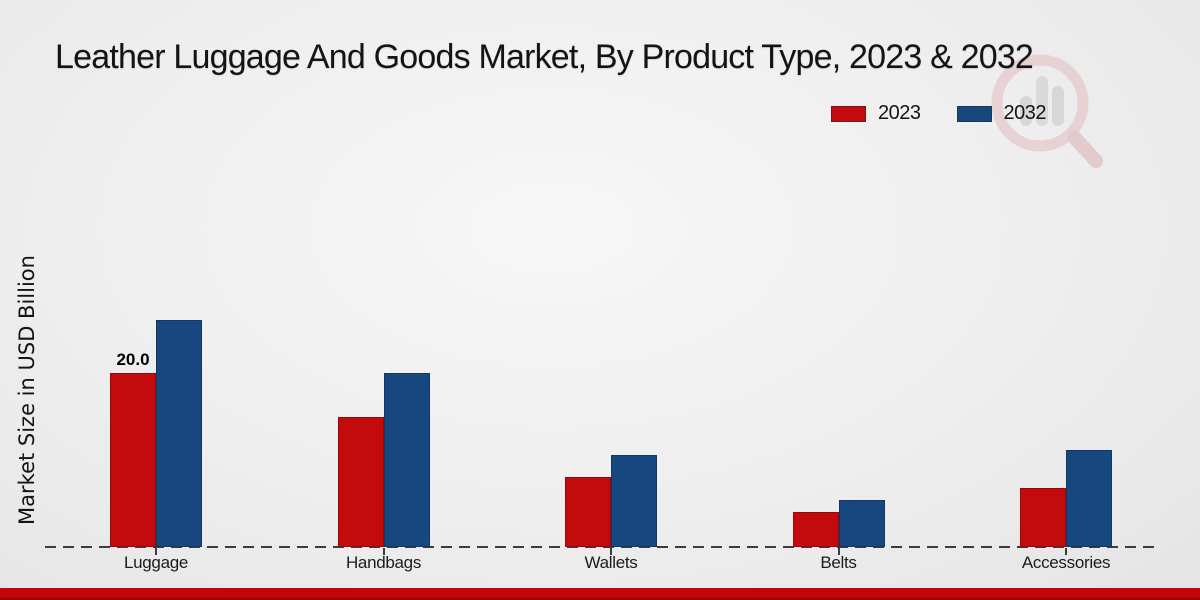 The width and height of the screenshot is (1200, 600). I want to click on legend: 2023 2032, so click(938, 113).